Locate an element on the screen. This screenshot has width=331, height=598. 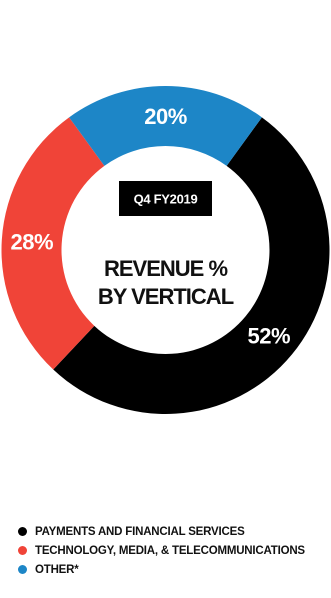
period-badge is located at coordinates (165, 198).